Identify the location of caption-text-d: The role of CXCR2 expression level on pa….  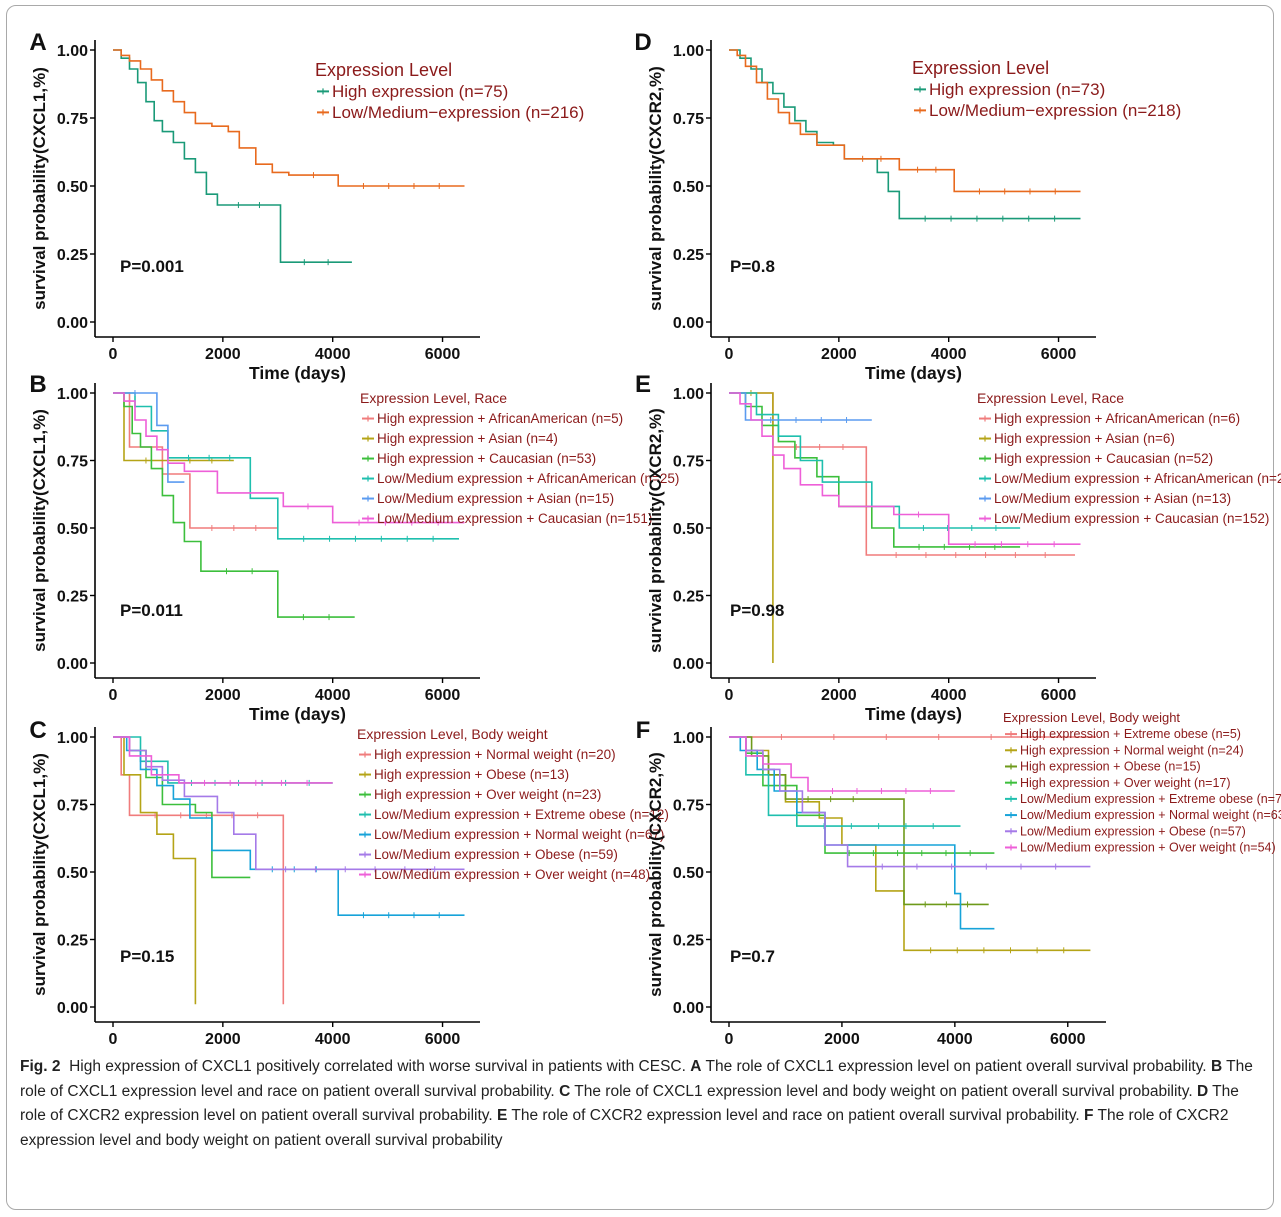
(629, 1103).